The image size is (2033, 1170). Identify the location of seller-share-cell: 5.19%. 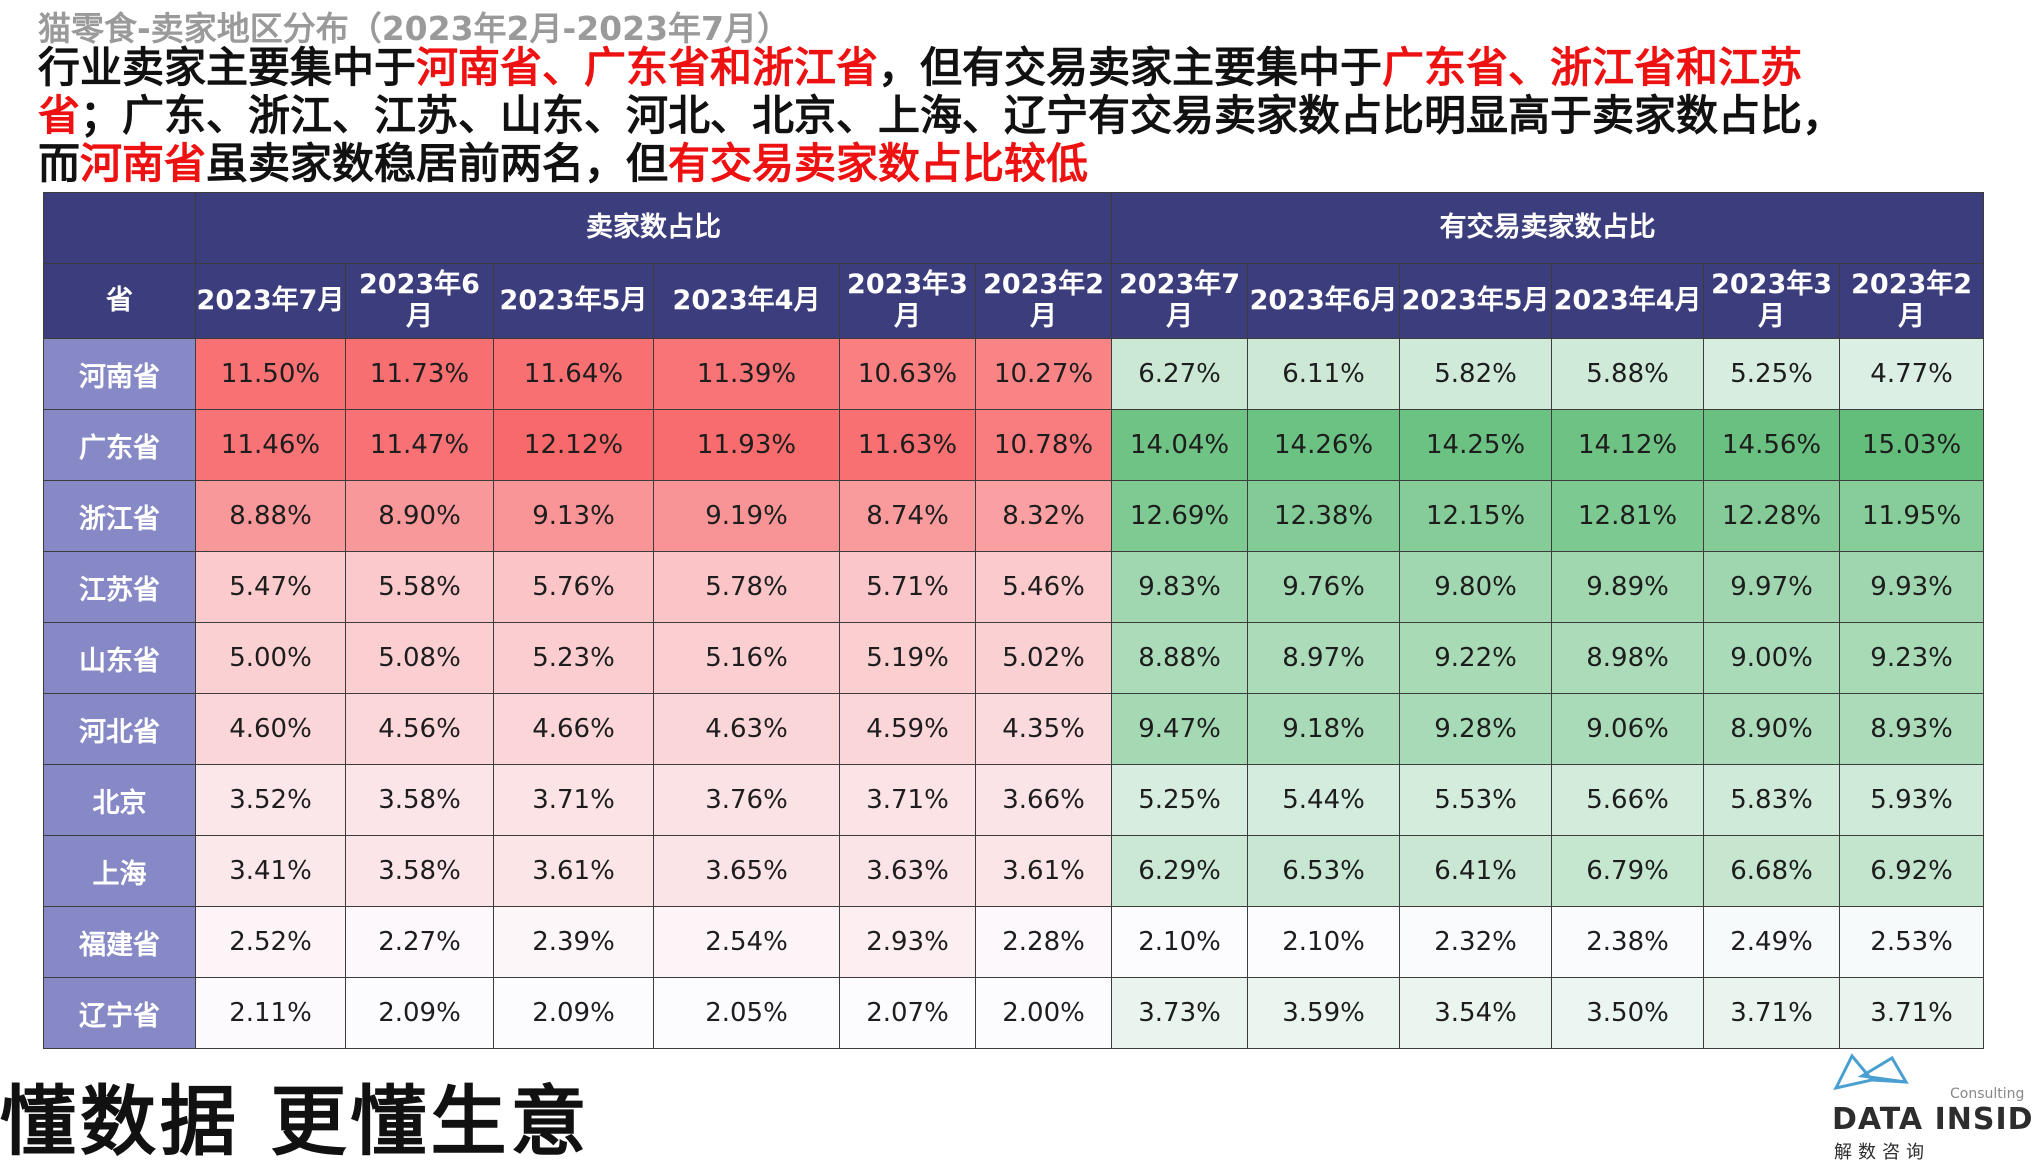
(907, 658).